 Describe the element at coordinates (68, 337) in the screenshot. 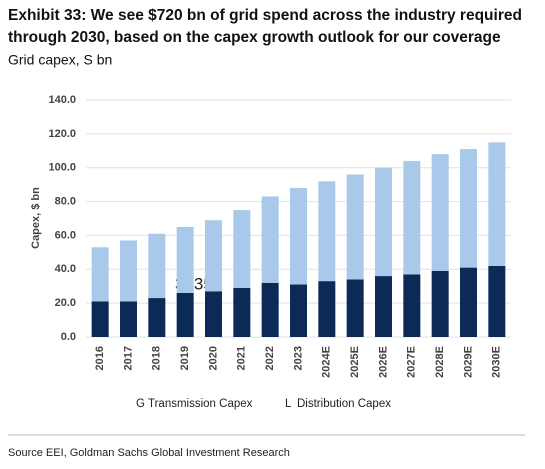

I see `y-tick-label: 0.0` at that location.